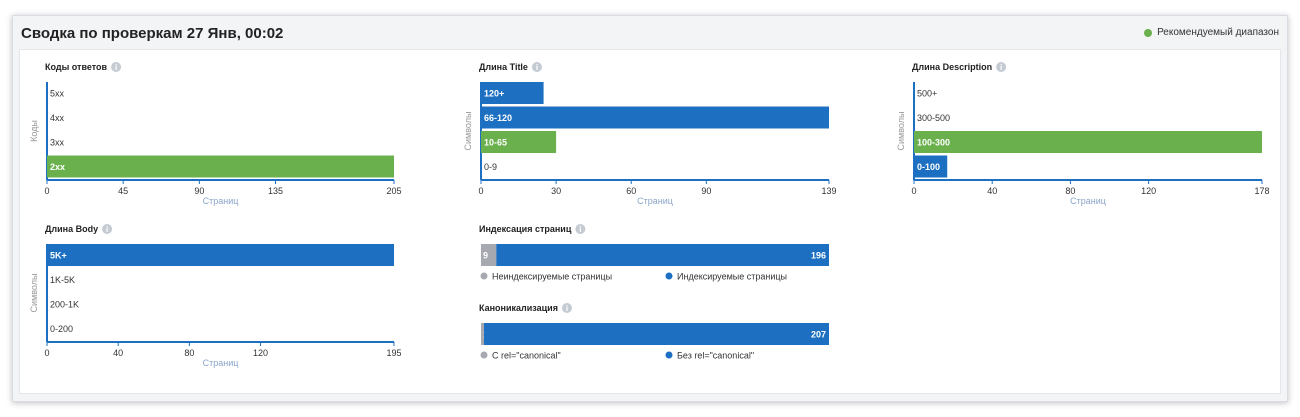  Describe the element at coordinates (1261, 191) in the screenshot. I see `tick-label: 178` at that location.